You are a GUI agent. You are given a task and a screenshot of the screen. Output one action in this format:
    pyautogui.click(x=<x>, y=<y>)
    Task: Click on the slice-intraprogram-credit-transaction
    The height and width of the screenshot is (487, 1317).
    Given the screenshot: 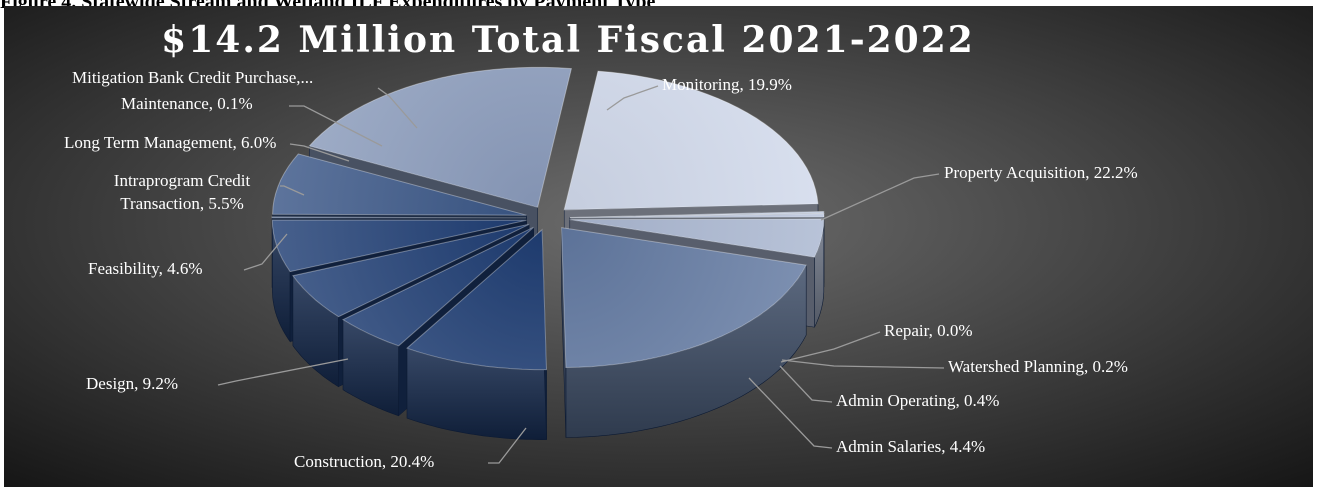 What is the action you would take?
    pyautogui.click(x=411, y=270)
    